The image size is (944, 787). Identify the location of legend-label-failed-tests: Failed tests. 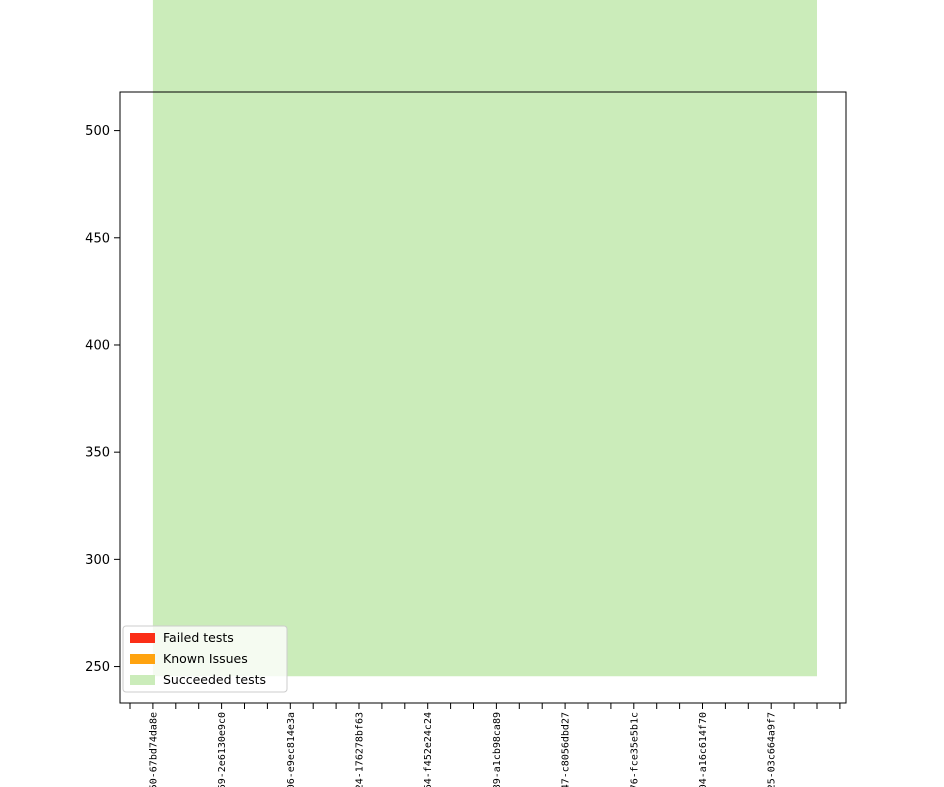
(198, 637).